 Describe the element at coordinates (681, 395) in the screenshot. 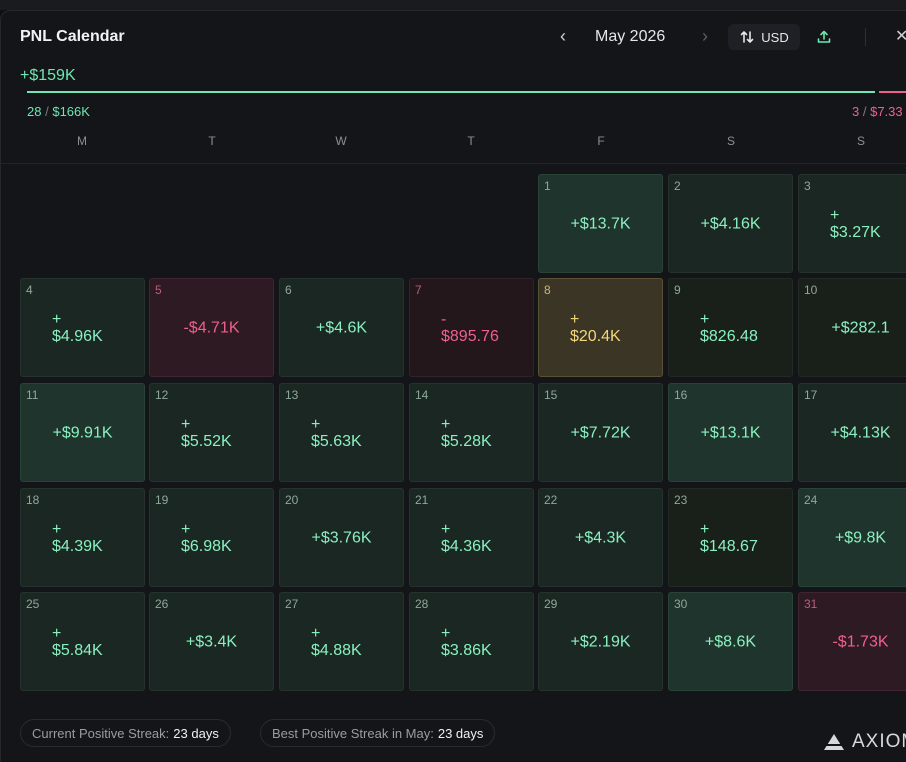

I see `day-number: 16` at that location.